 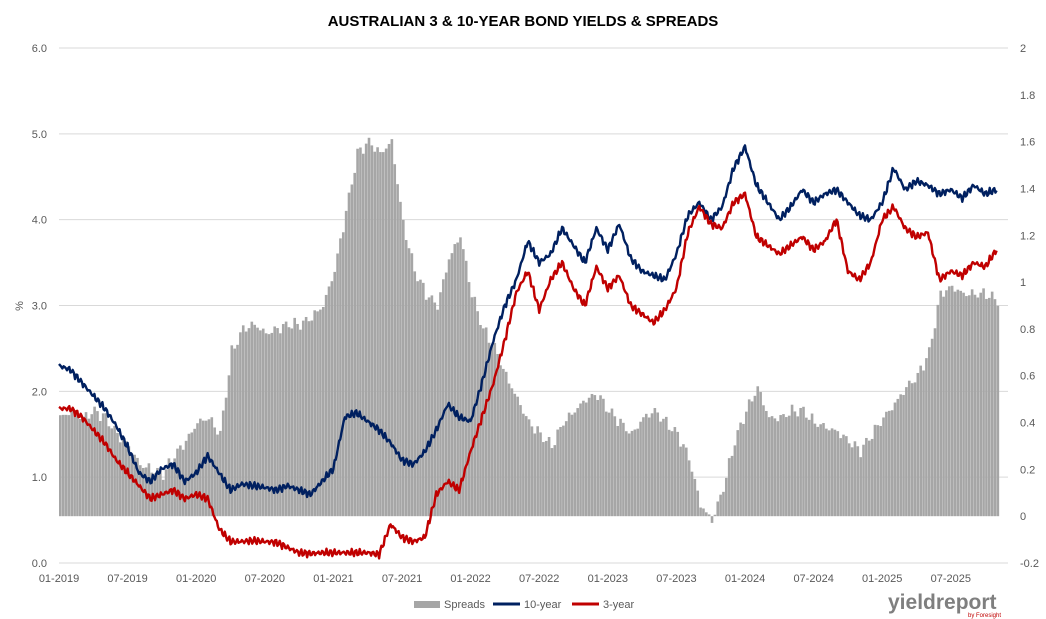 I want to click on brand-logo: yieldreport by Foresight, so click(x=944, y=605).